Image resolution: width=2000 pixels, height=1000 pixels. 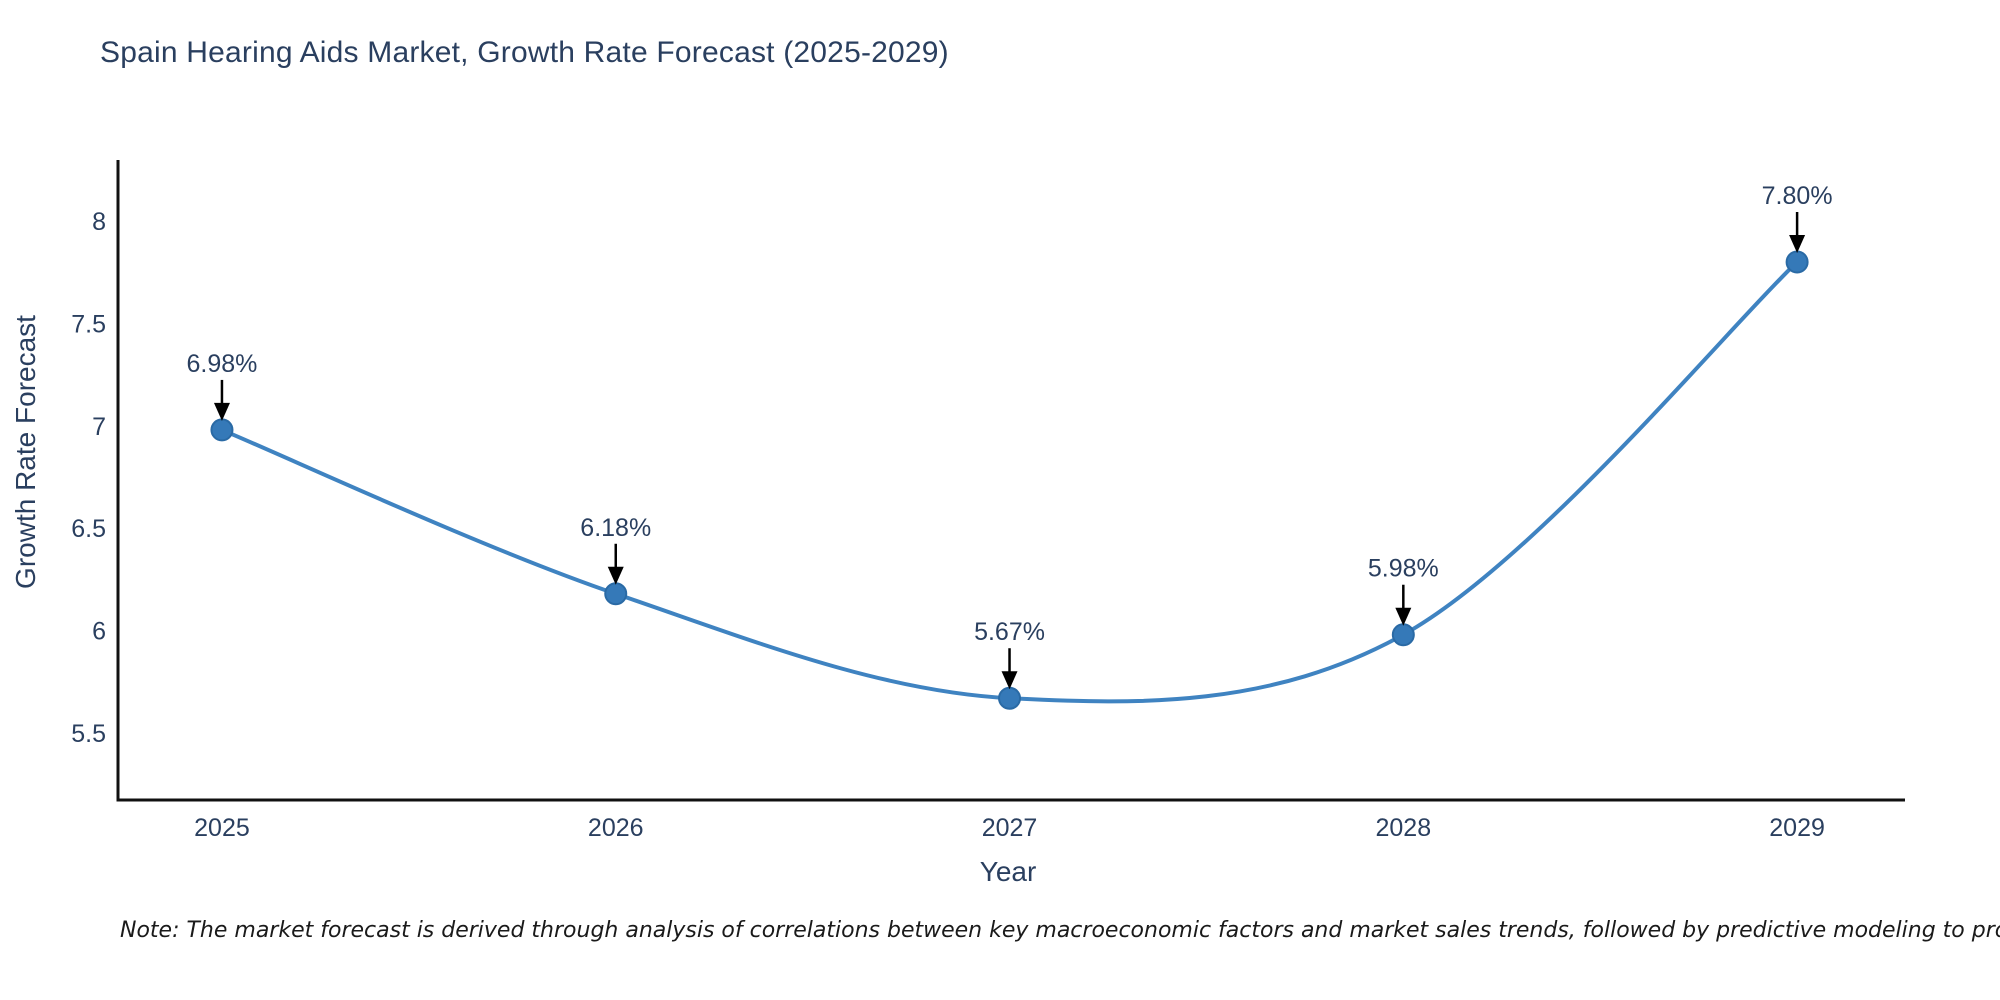 I want to click on x-tick-label: 2026, so click(x=616, y=828).